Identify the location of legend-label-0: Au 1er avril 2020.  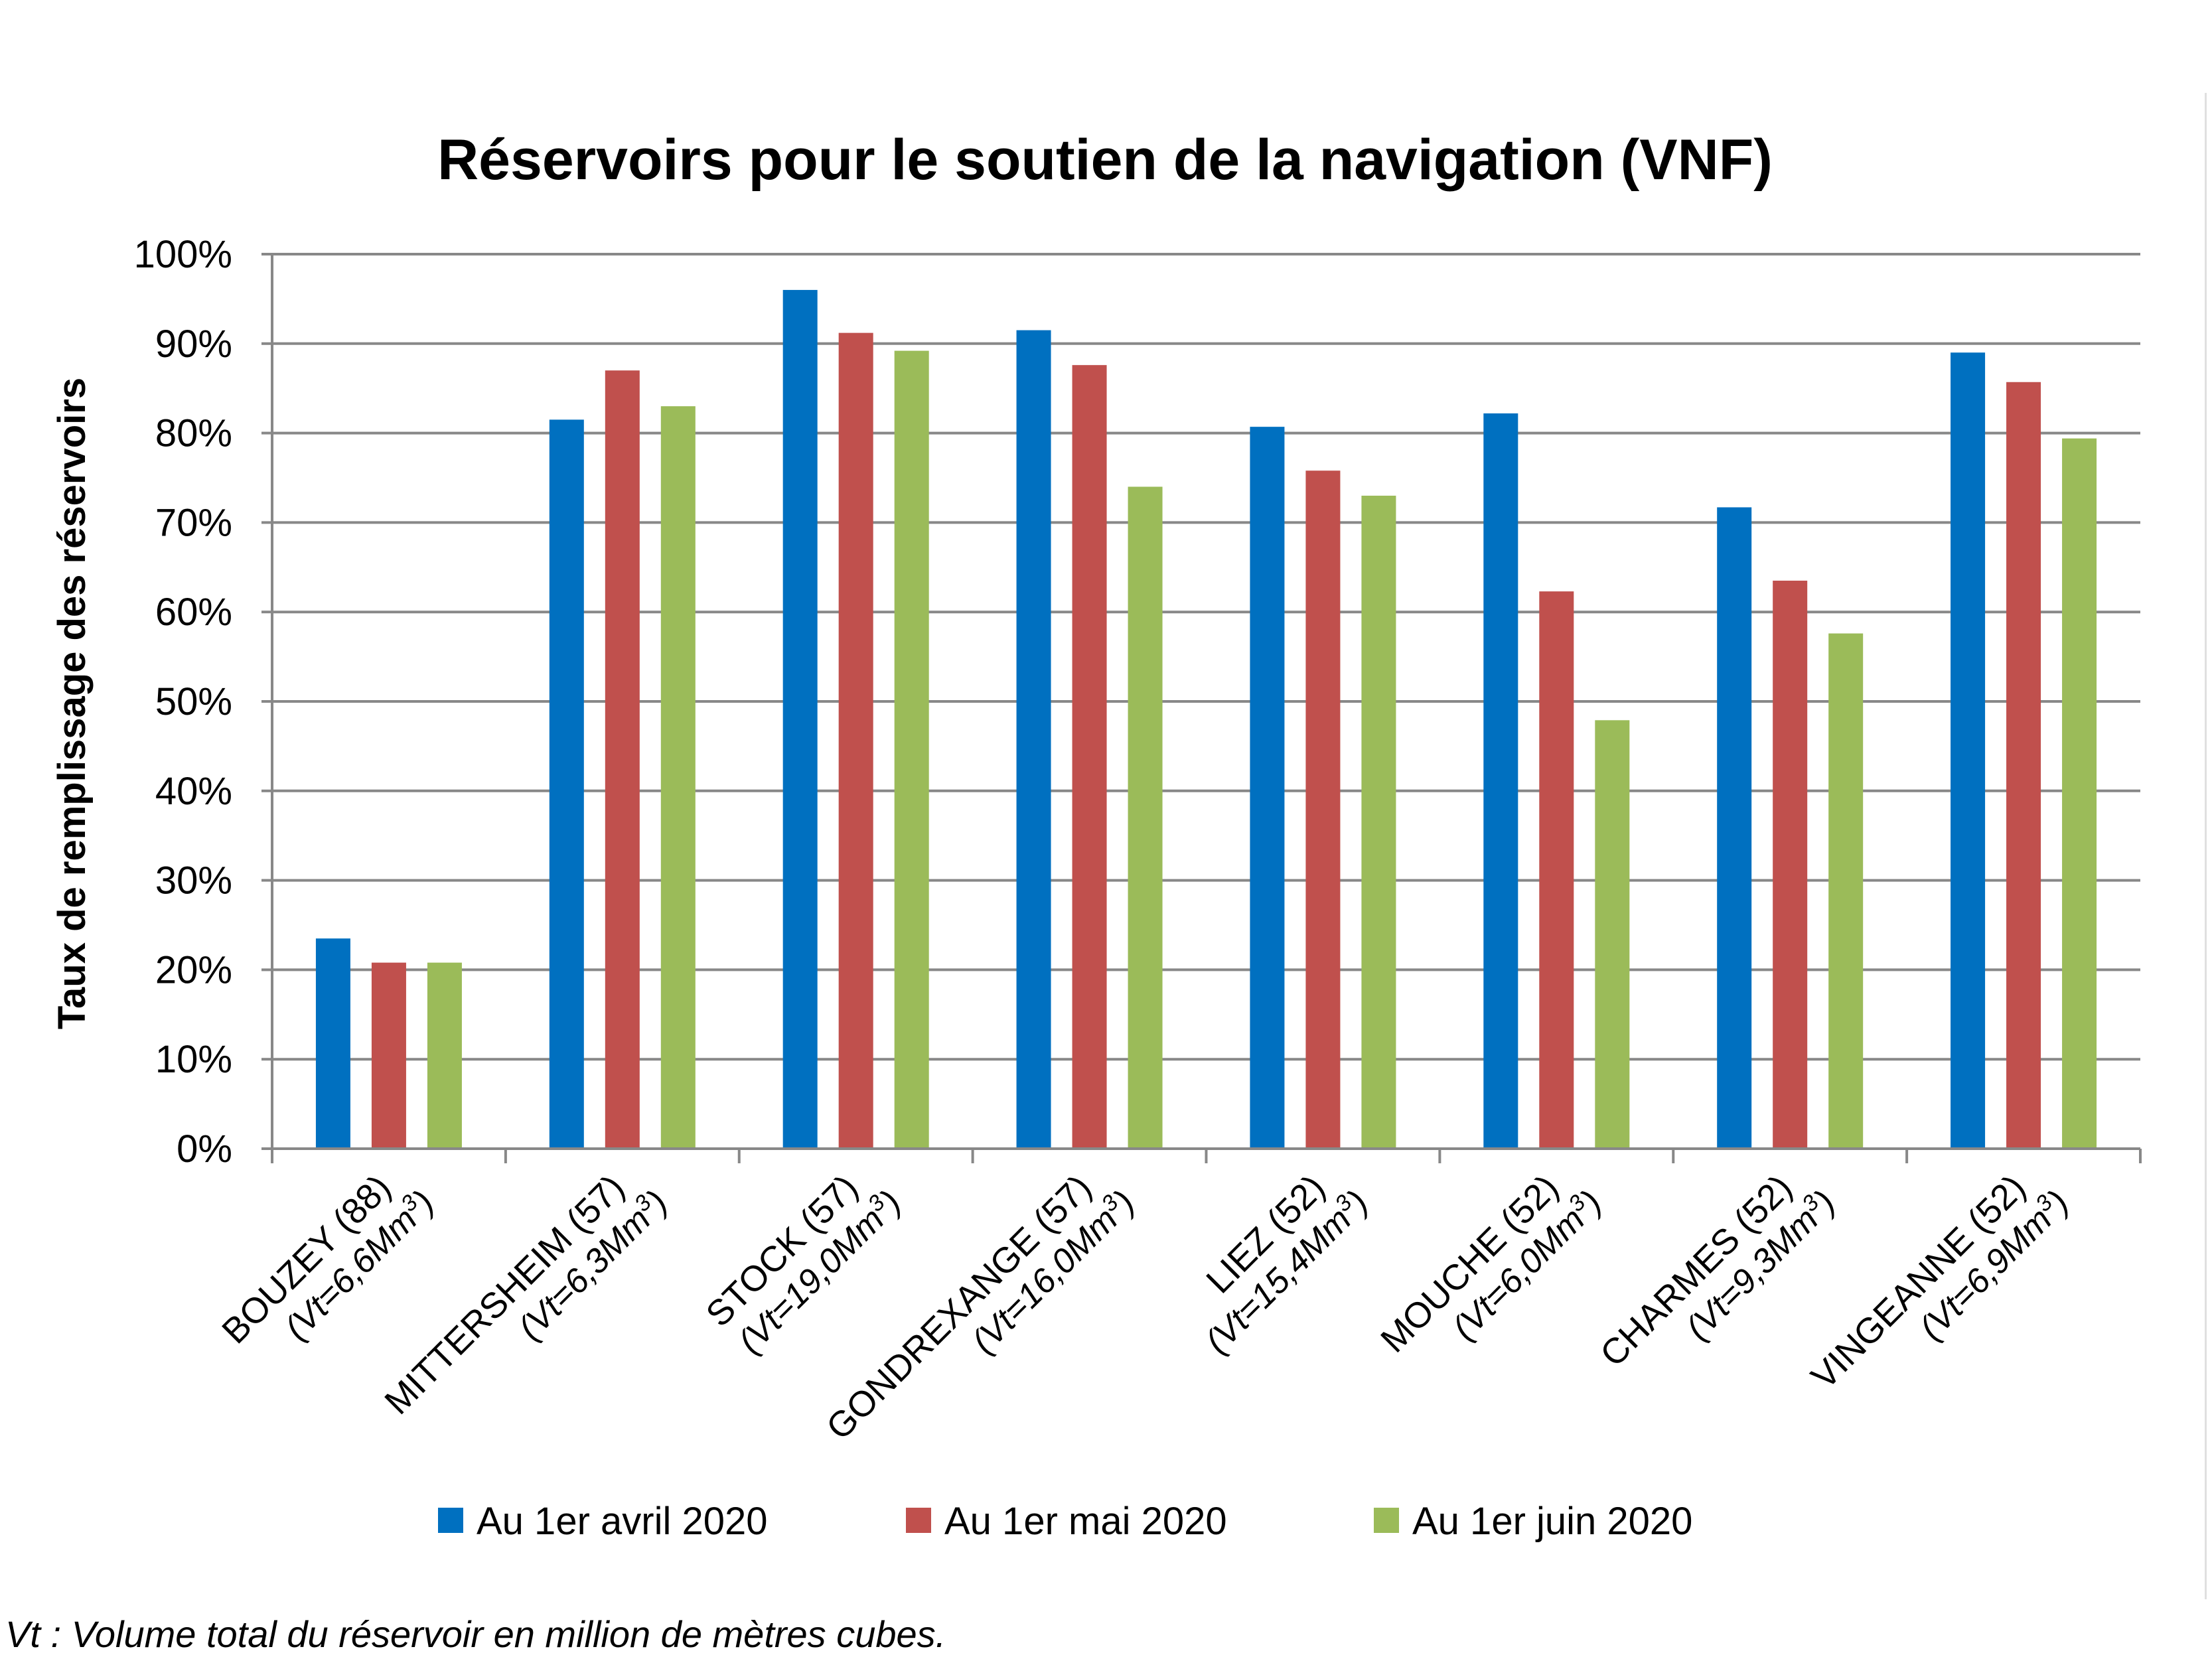
(622, 1521).